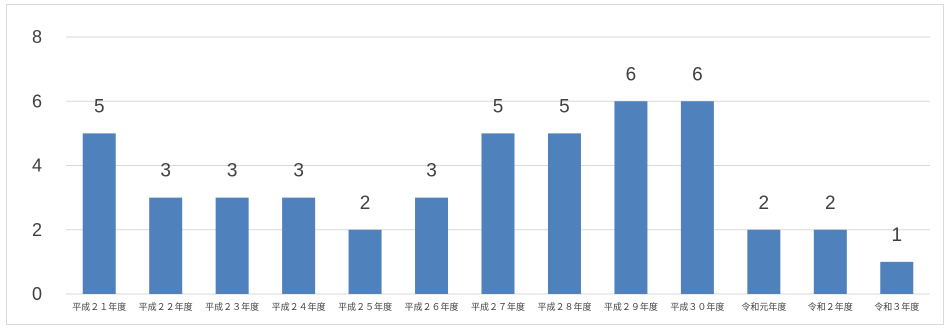 The height and width of the screenshot is (329, 949). I want to click on x-tick-label-10: 平成３０年度, so click(697, 307).